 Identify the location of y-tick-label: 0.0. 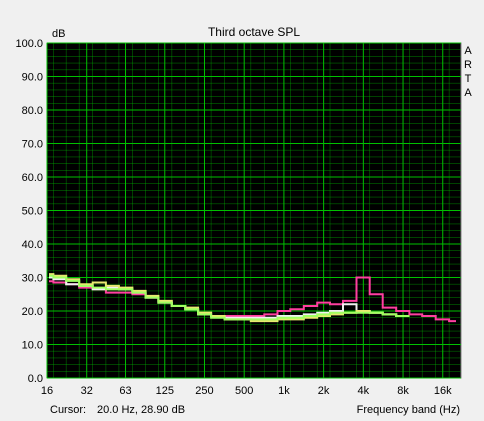
(35, 379).